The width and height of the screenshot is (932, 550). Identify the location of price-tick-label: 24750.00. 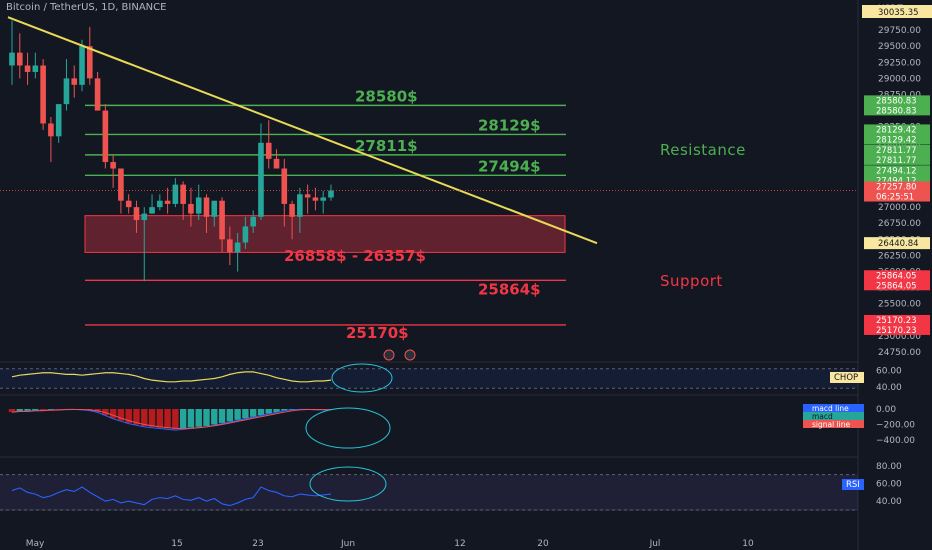
(899, 353).